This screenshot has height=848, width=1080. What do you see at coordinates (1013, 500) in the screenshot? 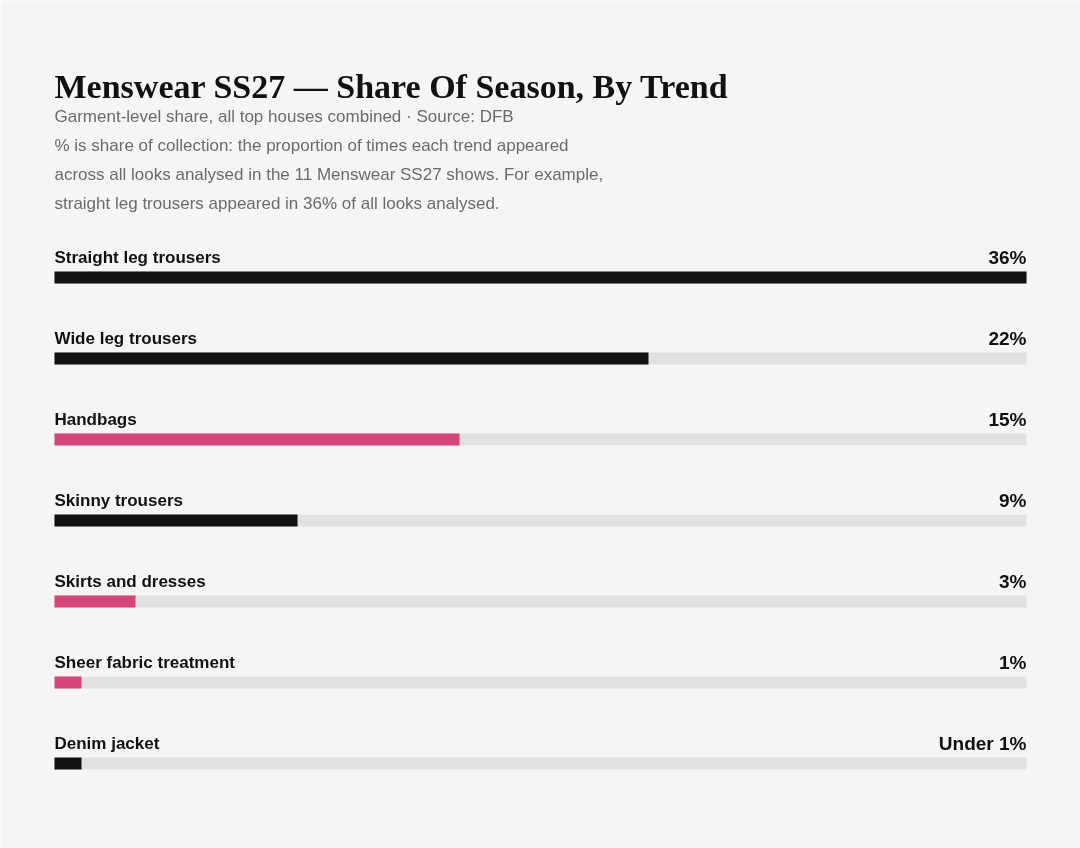
I see `data-label: 9%` at bounding box center [1013, 500].